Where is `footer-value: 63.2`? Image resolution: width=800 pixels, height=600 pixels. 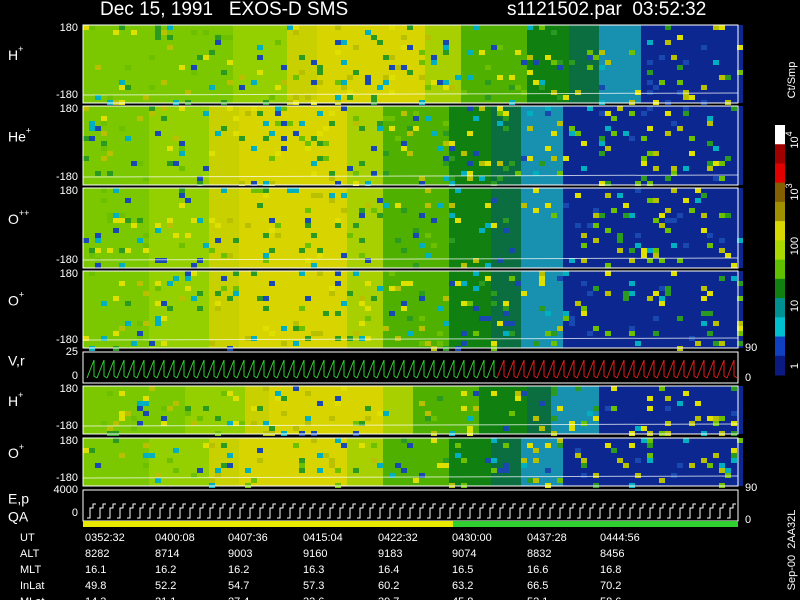 footer-value: 63.2 is located at coordinates (462, 586).